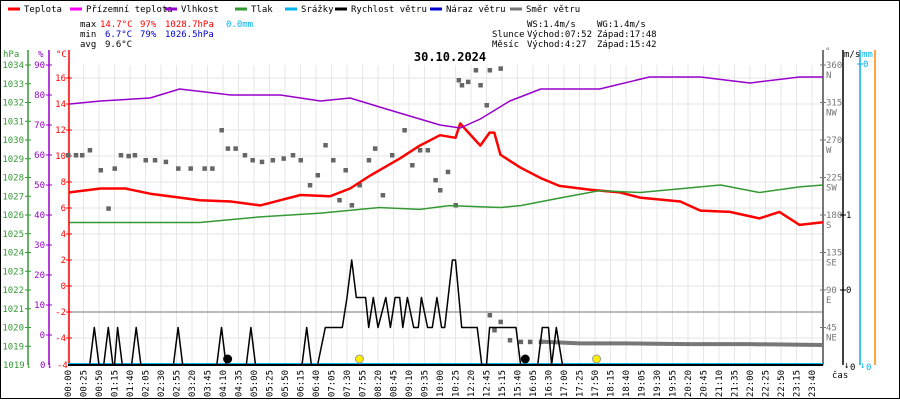 The height and width of the screenshot is (400, 900). Describe the element at coordinates (13, 104) in the screenshot. I see `pressure-tick-label: 1032` at that location.